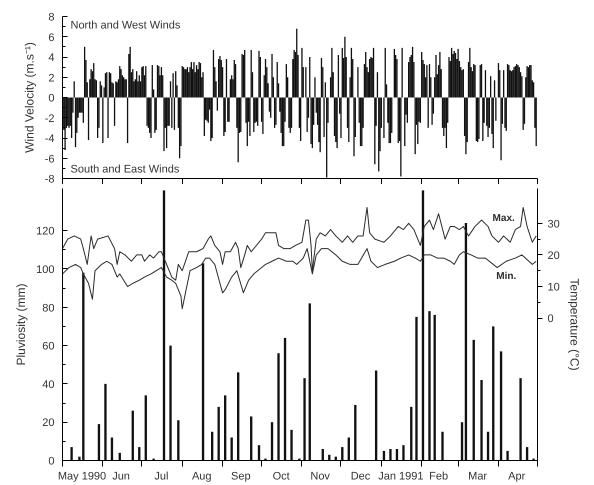 The width and height of the screenshot is (594, 485). What do you see at coordinates (45, 232) in the screenshot?
I see `y-tick-label: 120` at bounding box center [45, 232].